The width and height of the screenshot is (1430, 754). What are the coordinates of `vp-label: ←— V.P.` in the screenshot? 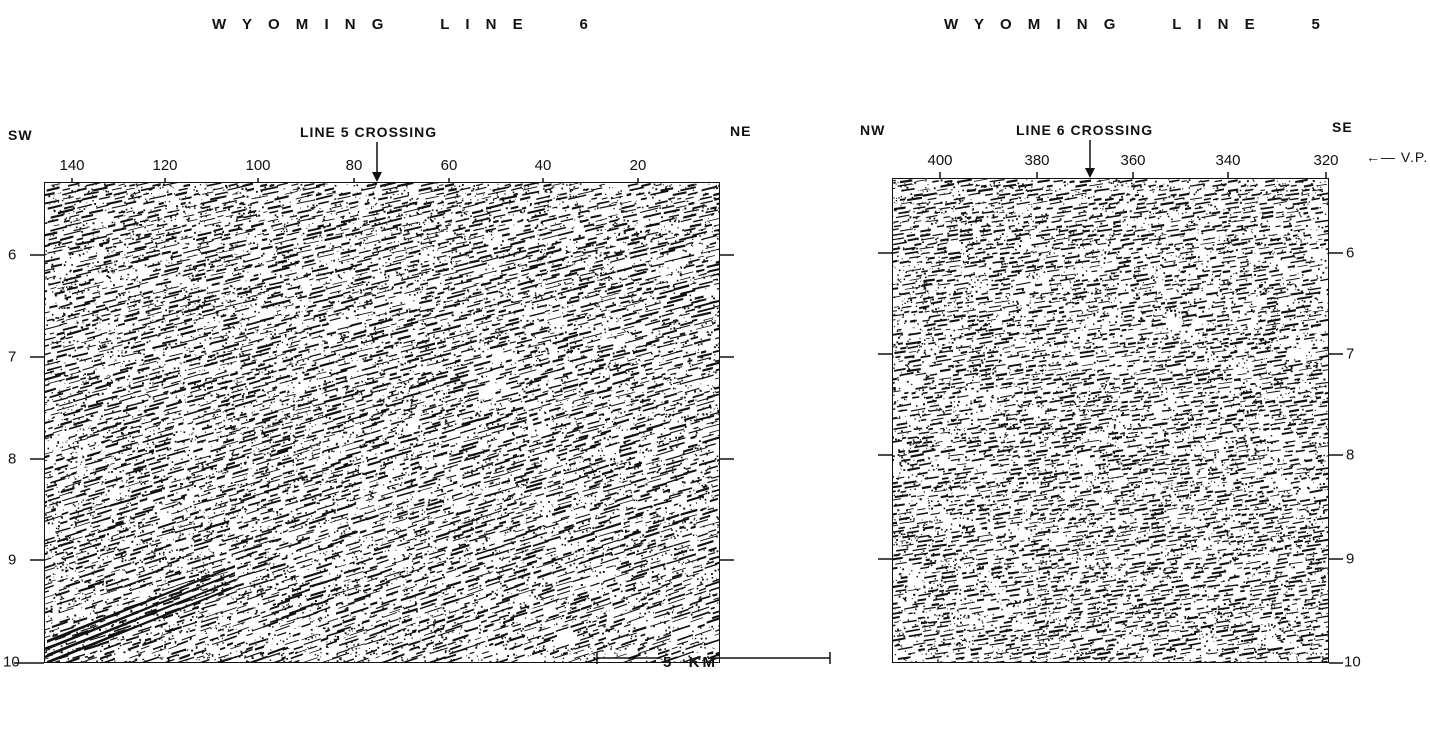 It's located at (1397, 157).